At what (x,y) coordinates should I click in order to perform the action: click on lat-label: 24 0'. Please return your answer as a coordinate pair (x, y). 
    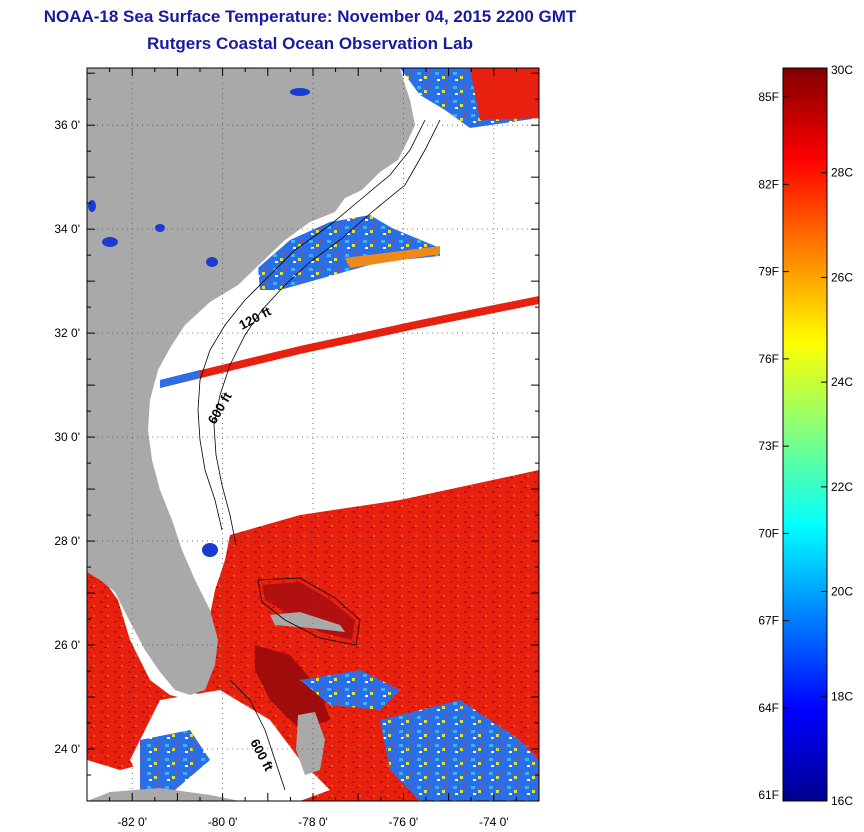
    Looking at the image, I should click on (67, 749).